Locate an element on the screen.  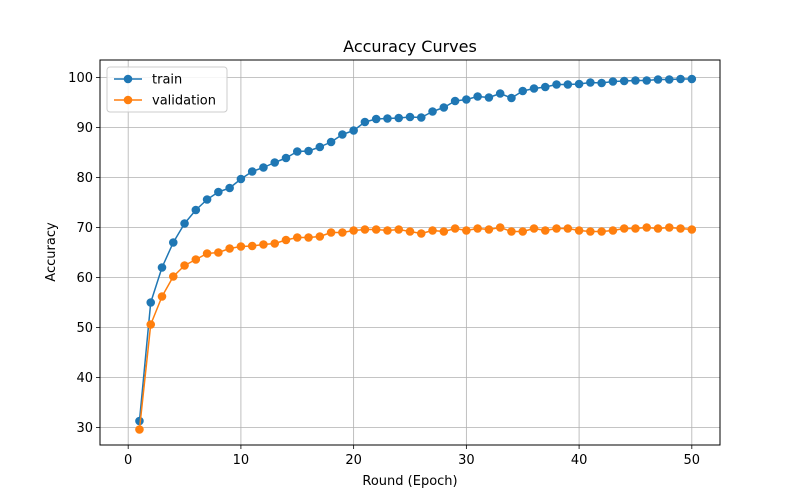
y-tick-label: 30 is located at coordinates (84, 428).